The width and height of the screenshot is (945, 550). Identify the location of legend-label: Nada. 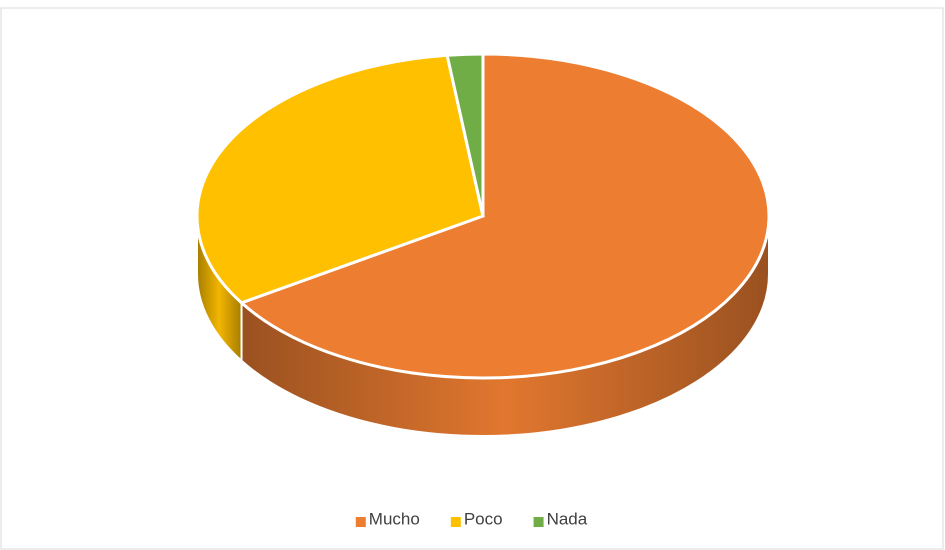
(567, 518).